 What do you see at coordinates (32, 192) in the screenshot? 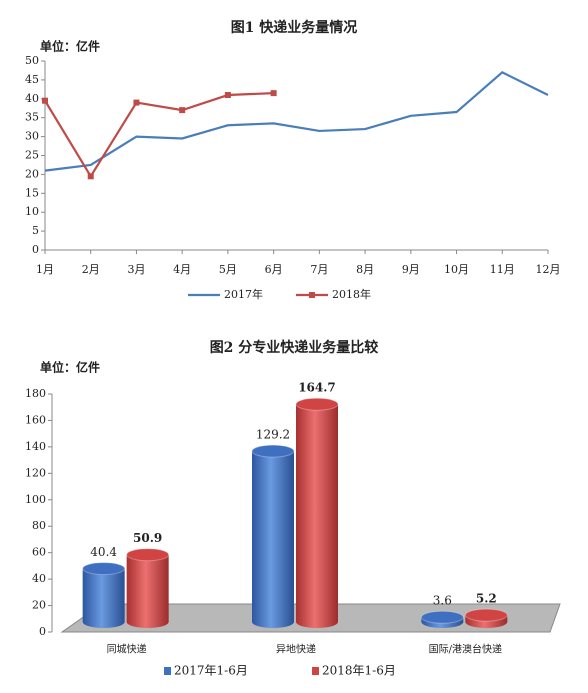
I see `y-tick-label: 15` at bounding box center [32, 192].